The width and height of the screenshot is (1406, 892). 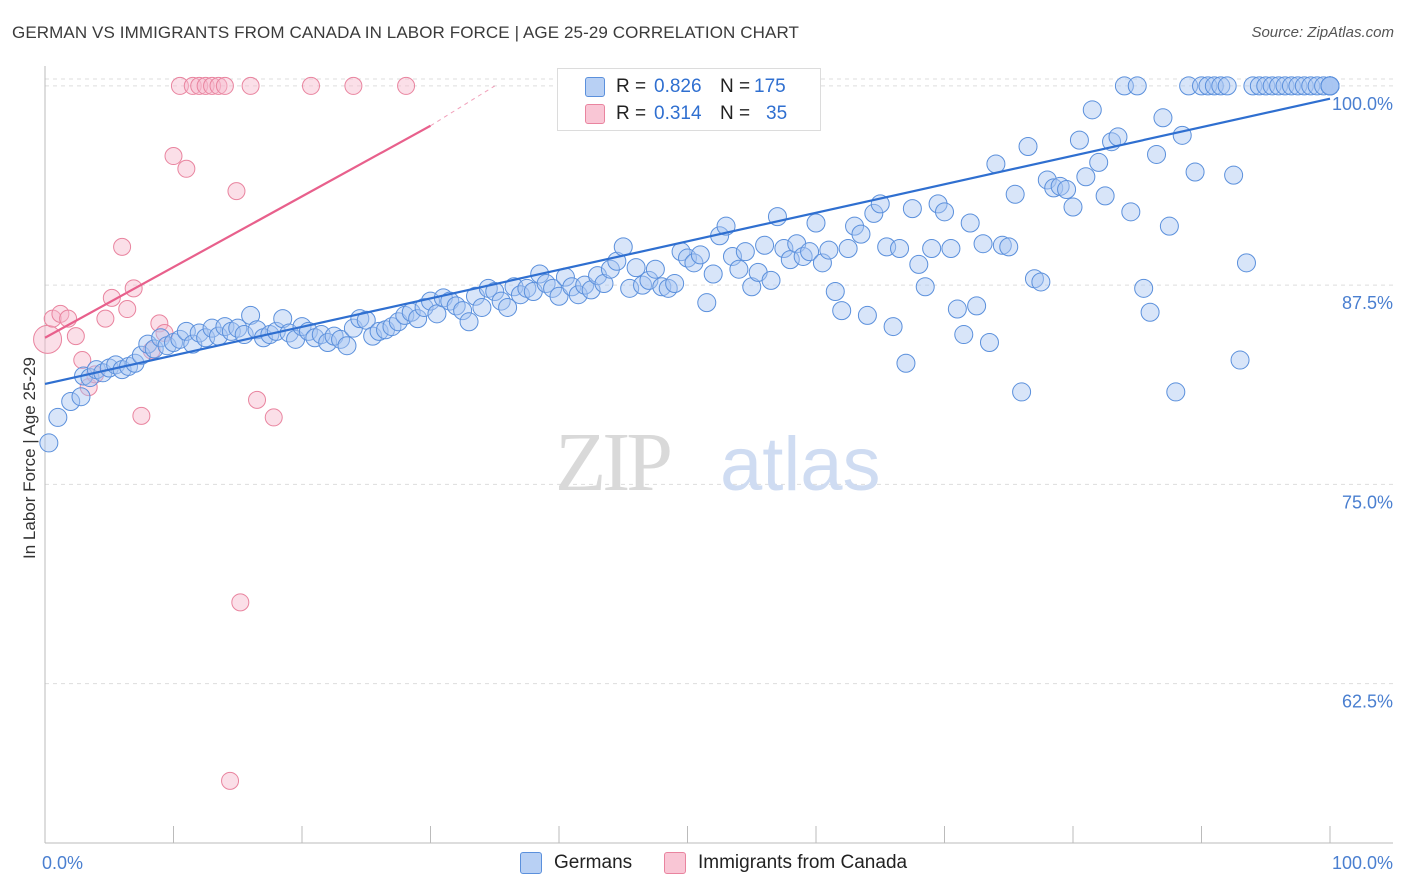 I want to click on legend-row-germans: R = 0.826 N = 175, so click(x=672, y=87).